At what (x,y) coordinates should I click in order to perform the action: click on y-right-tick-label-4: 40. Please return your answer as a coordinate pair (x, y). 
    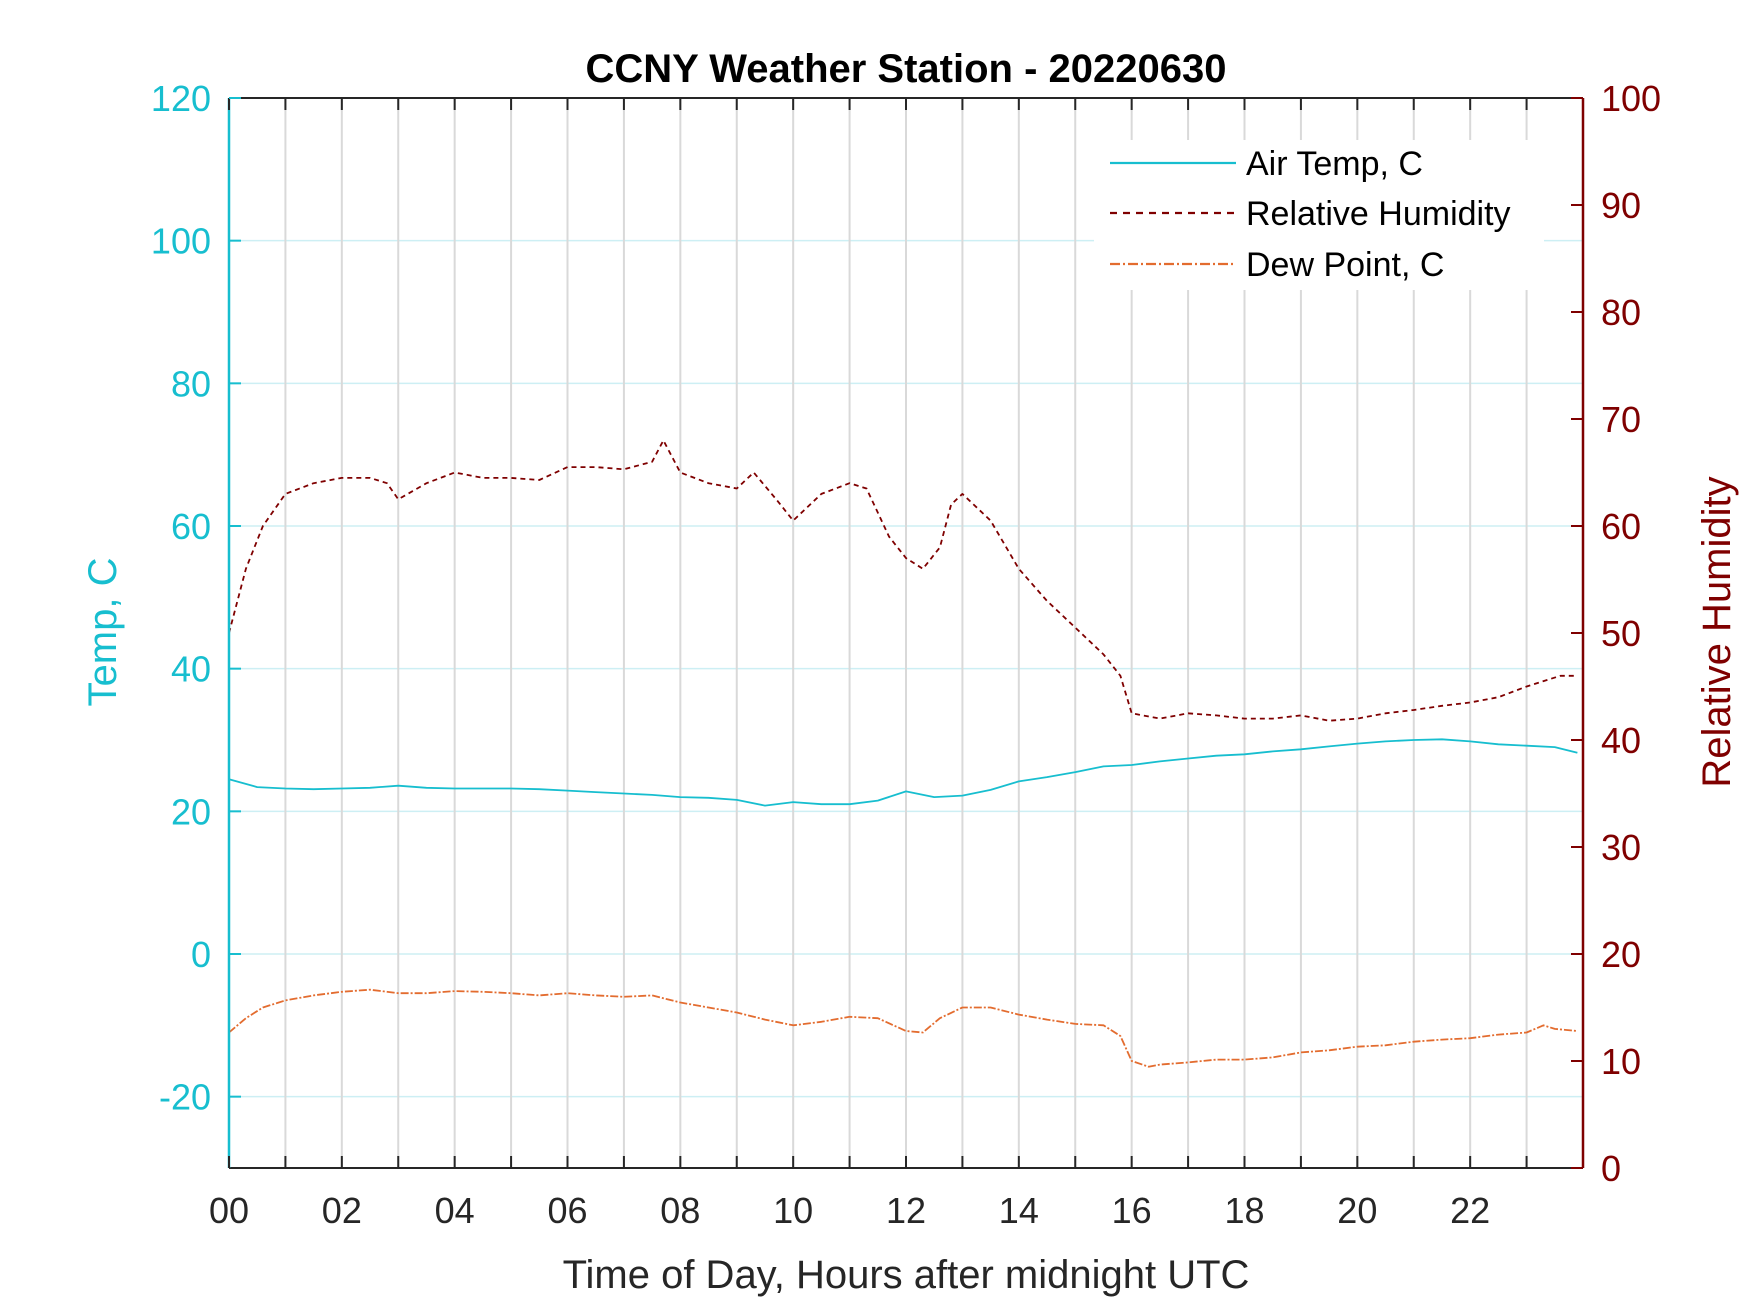
    Looking at the image, I should click on (1621, 740).